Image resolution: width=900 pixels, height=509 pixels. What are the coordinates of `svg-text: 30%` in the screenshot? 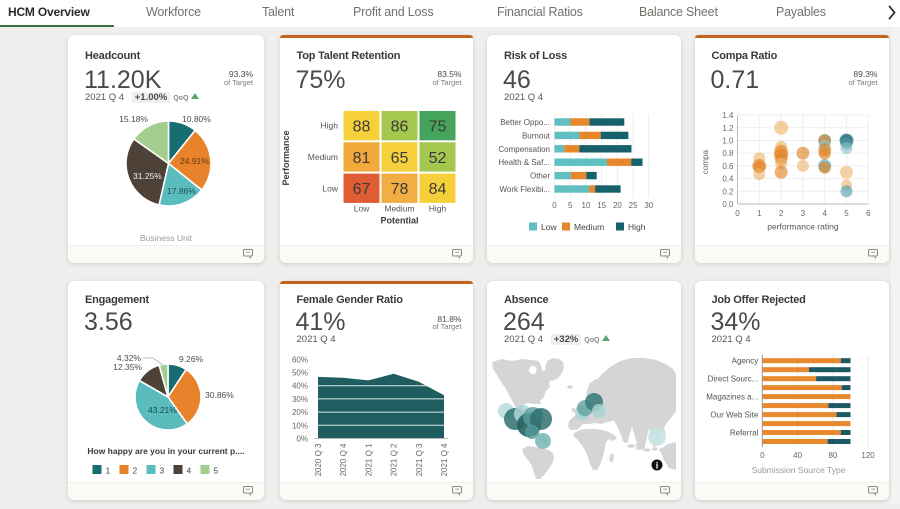 It's located at (299, 399).